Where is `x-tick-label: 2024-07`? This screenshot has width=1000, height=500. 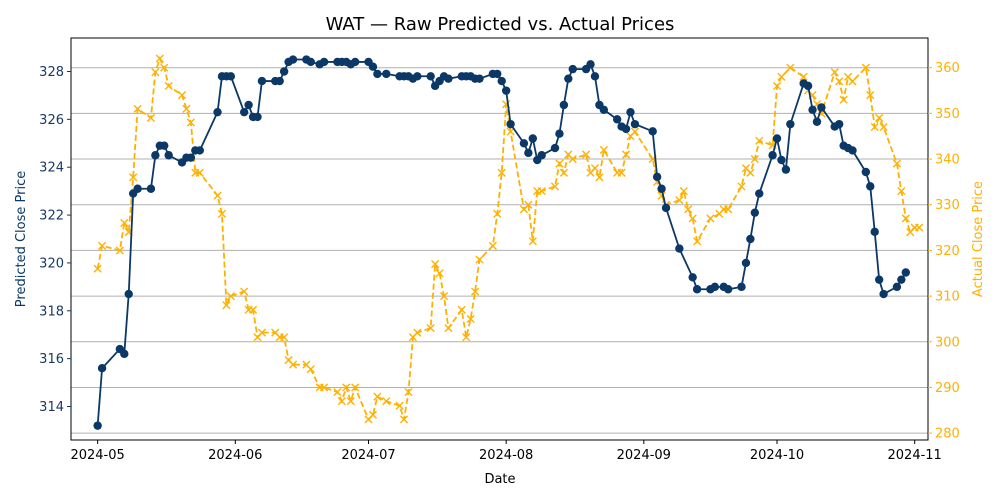 x-tick-label: 2024-07 is located at coordinates (368, 455).